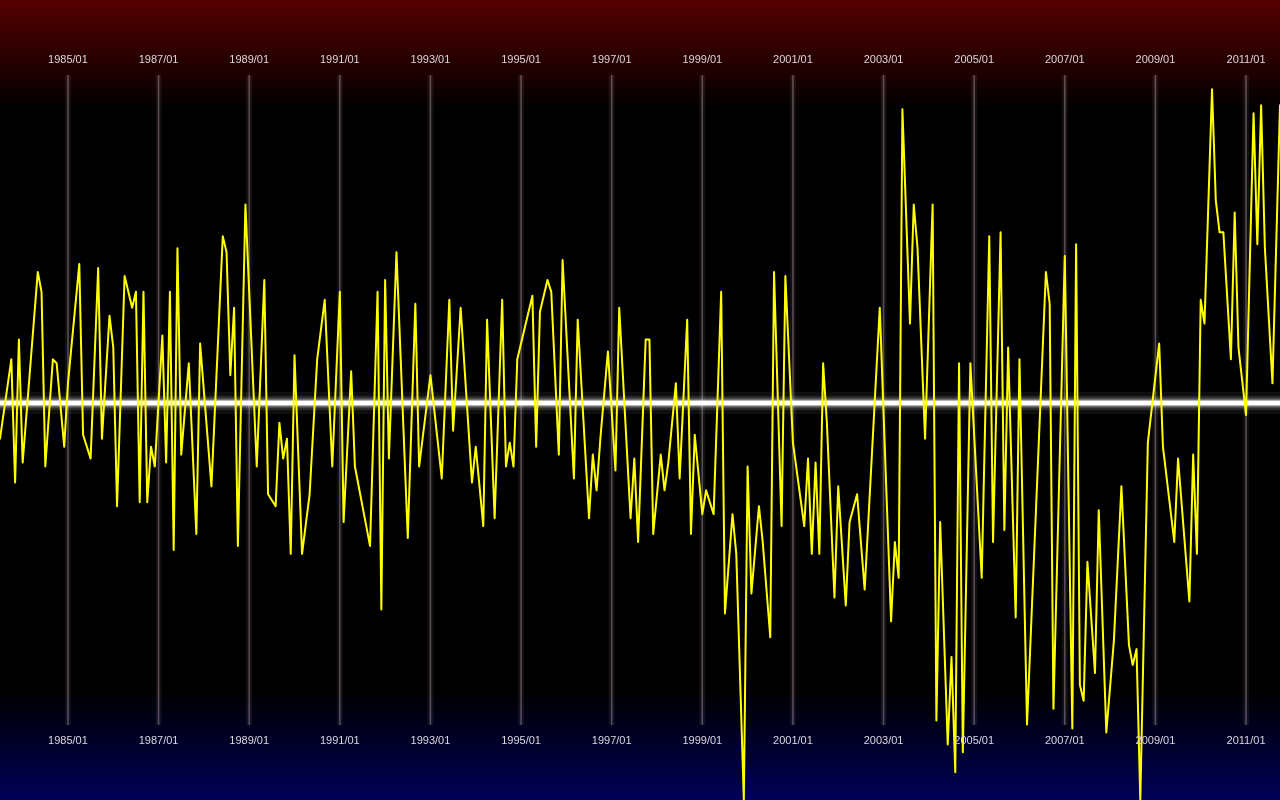  What do you see at coordinates (611, 740) in the screenshot?
I see `x-tick-label: 1997/01` at bounding box center [611, 740].